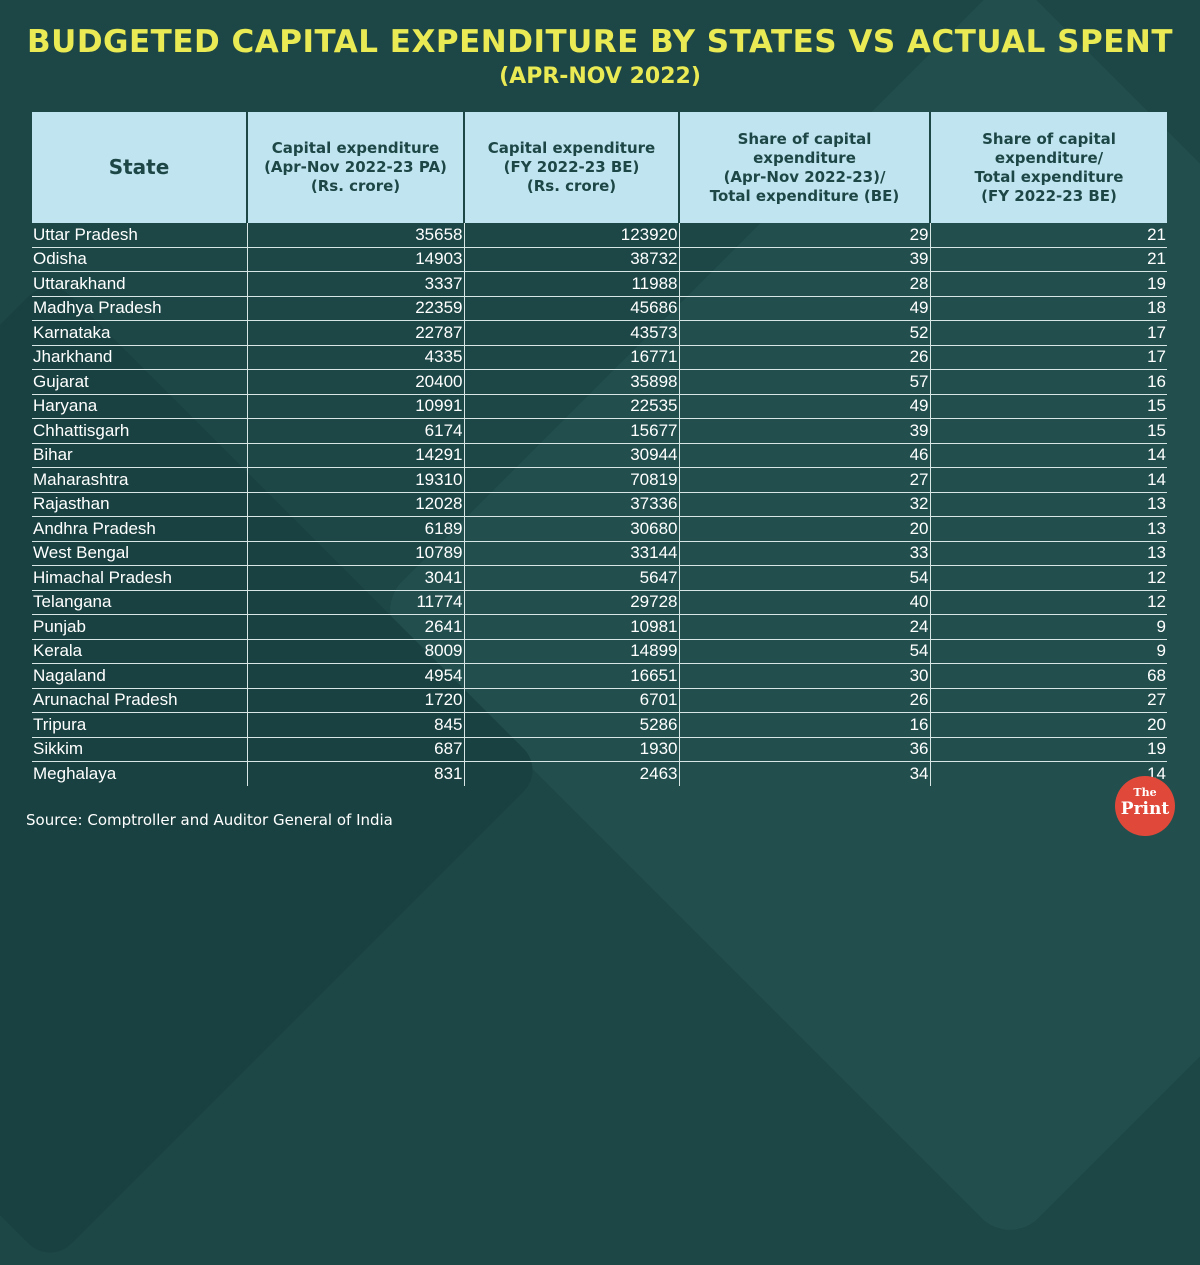 The height and width of the screenshot is (1265, 1200). I want to click on cell-state: Punjab, so click(140, 627).